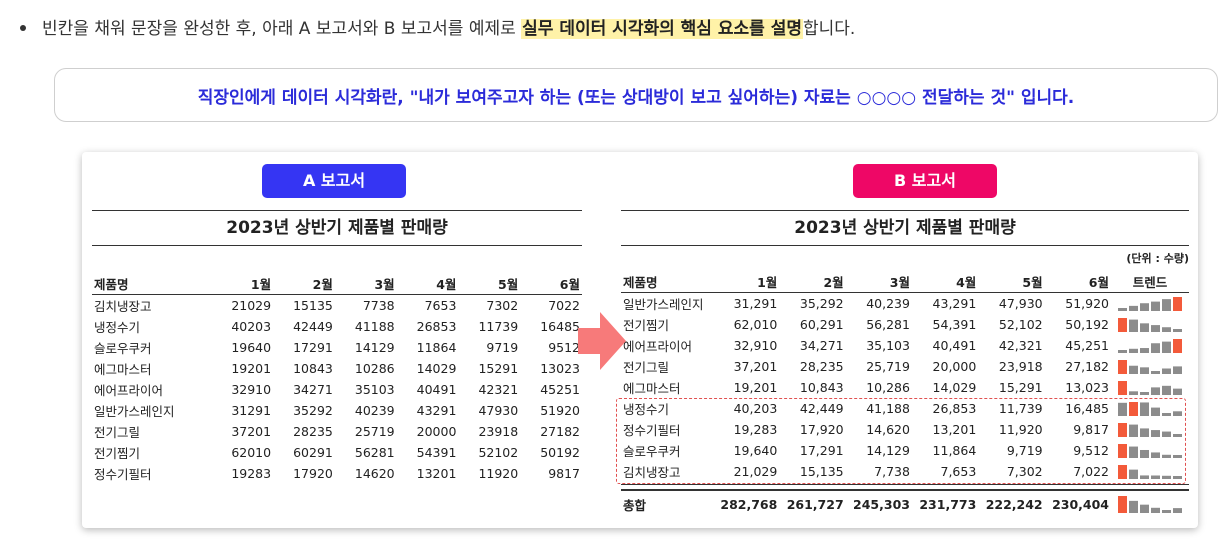  What do you see at coordinates (374, 368) in the screenshot?
I see `sales-value: 10286` at bounding box center [374, 368].